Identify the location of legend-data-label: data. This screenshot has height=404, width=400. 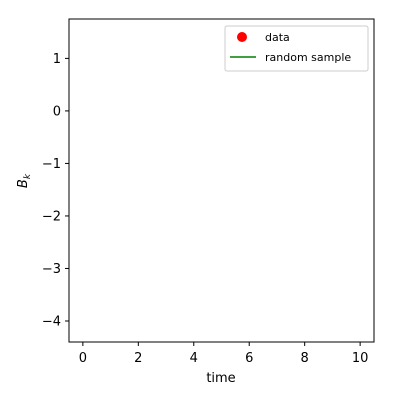
(277, 37).